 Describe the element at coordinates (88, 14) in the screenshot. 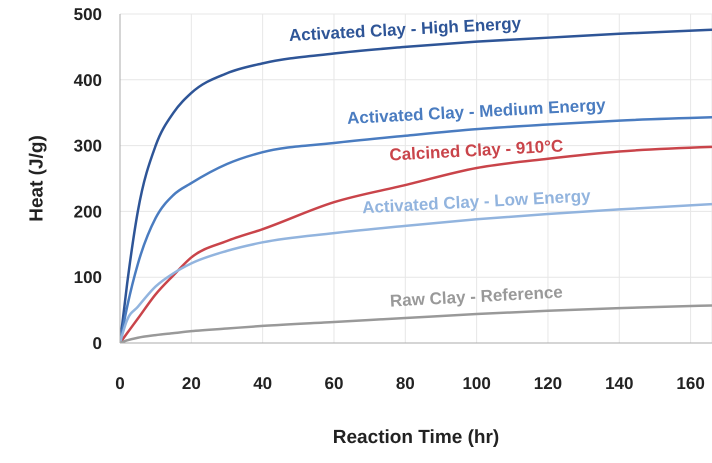

I see `y-tick-label: 500` at that location.